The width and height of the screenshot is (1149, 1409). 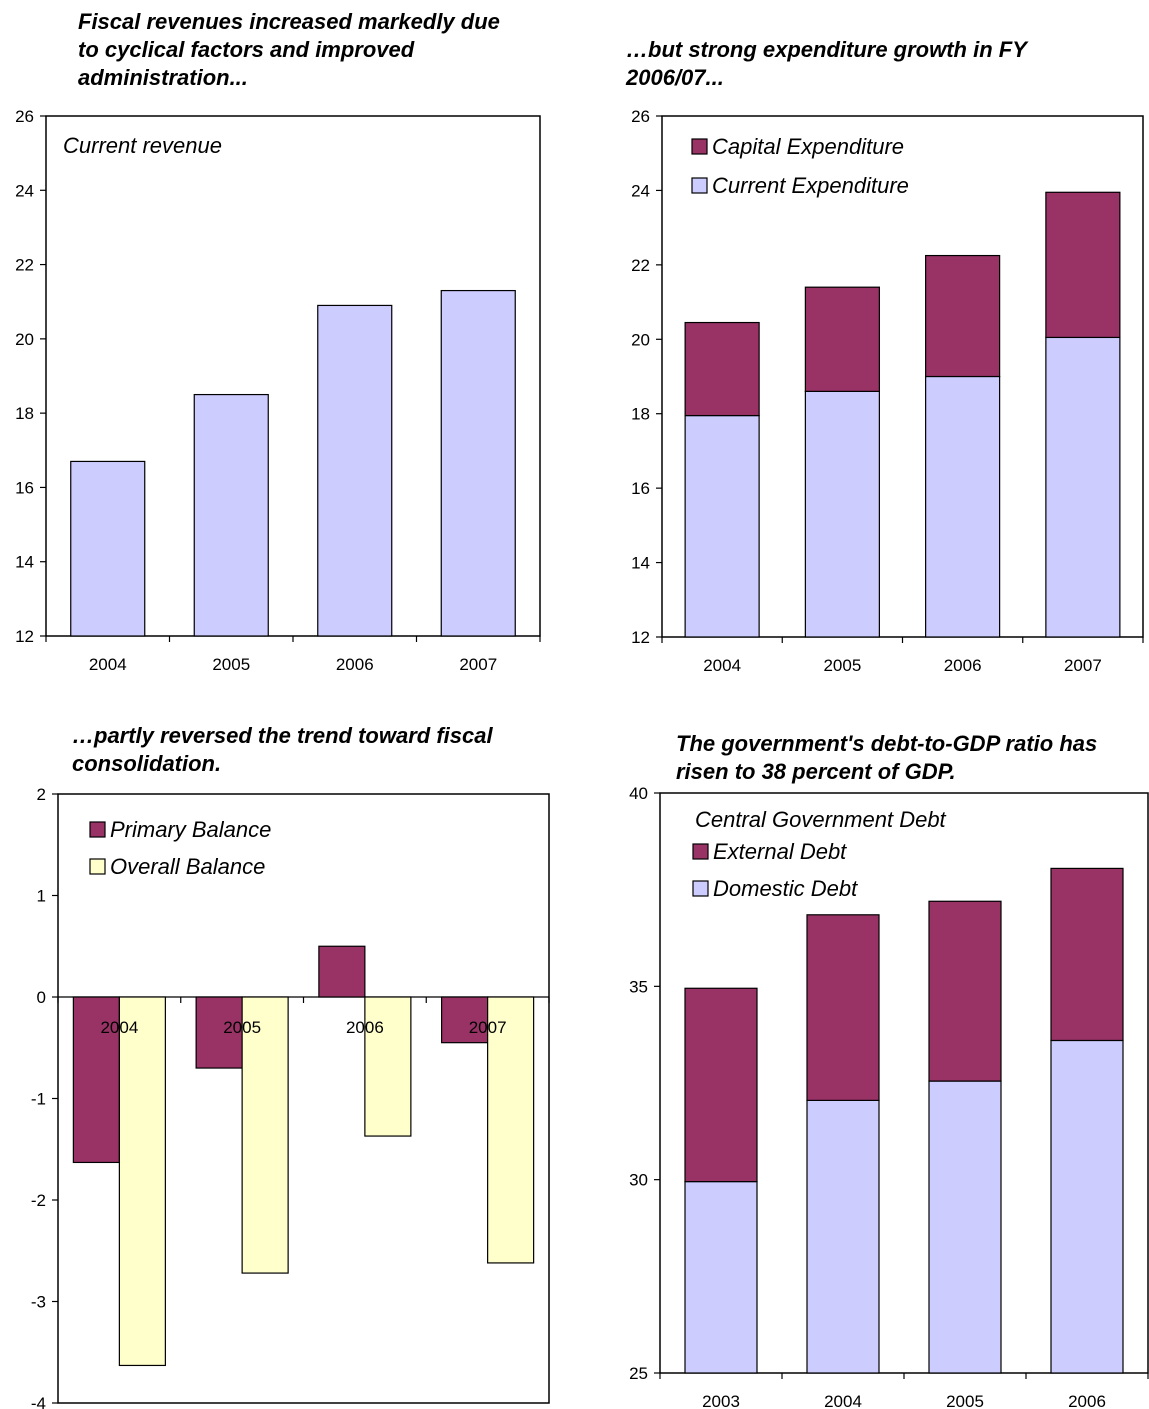 I want to click on bar-revenue-2007, so click(x=478, y=463).